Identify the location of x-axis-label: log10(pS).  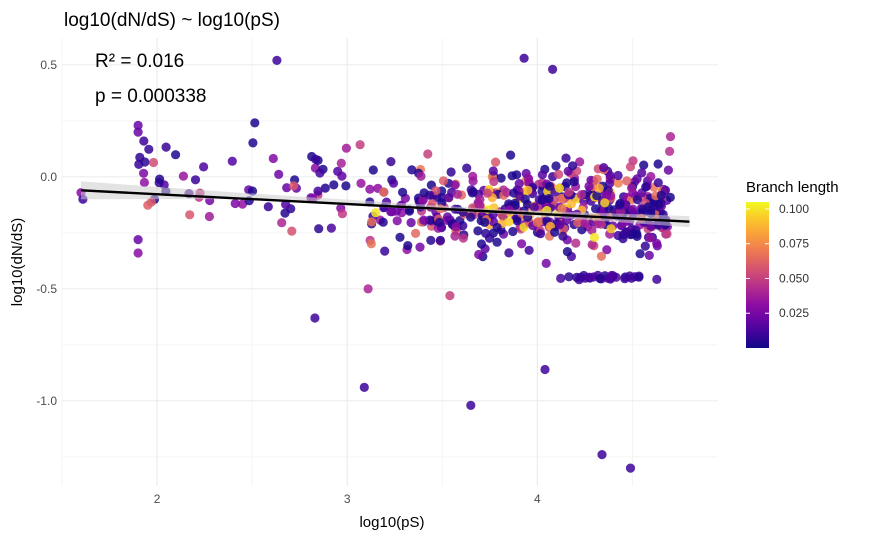
(391, 522).